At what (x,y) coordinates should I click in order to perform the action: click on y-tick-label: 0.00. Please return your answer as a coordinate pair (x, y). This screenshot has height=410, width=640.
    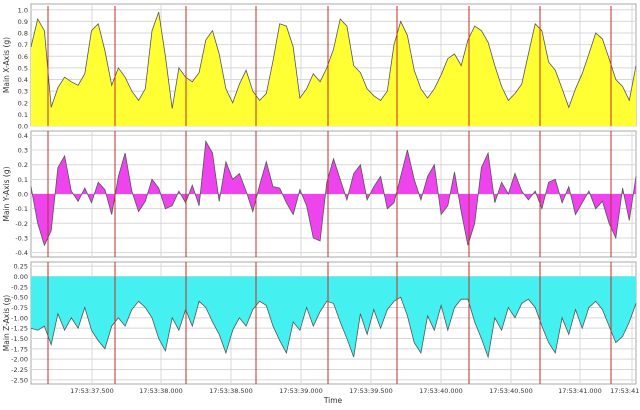
    Looking at the image, I should click on (21, 277).